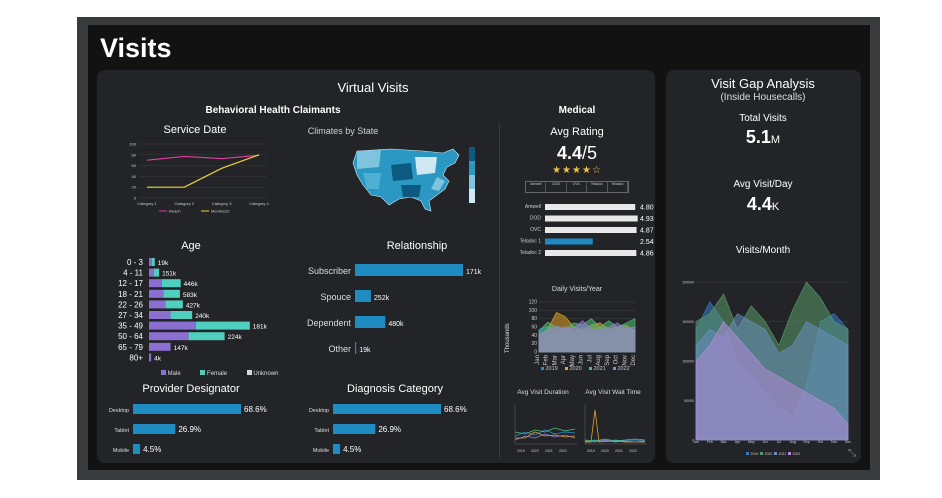 The width and height of the screenshot is (942, 498). I want to click on provider-value-label: 68.6%, so click(255, 409).